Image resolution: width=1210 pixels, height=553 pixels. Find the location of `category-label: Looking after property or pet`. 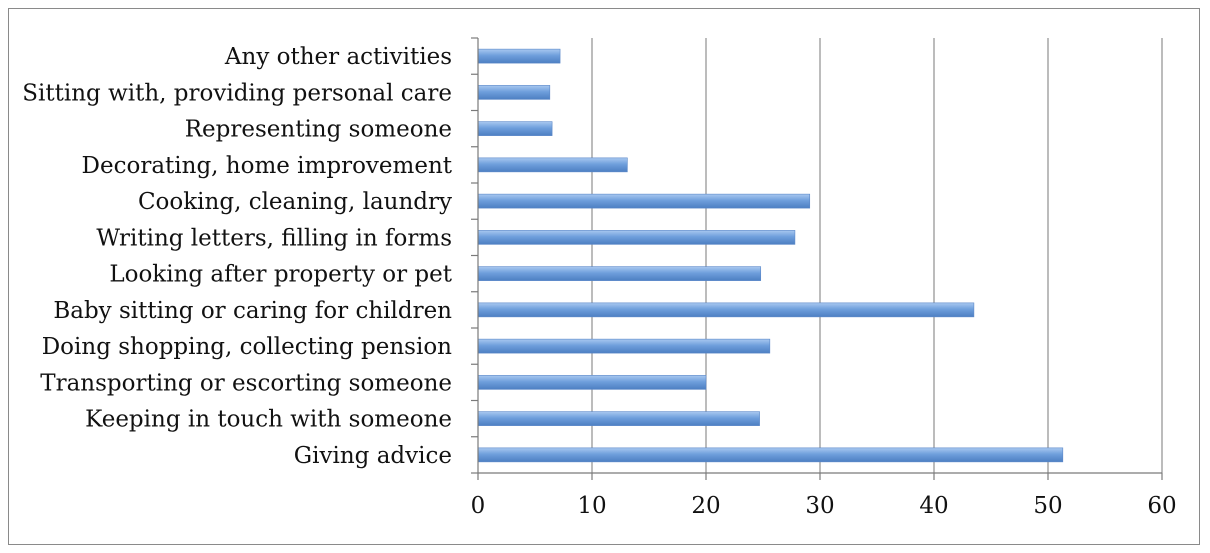

category-label: Looking after property or pet is located at coordinates (280, 275).